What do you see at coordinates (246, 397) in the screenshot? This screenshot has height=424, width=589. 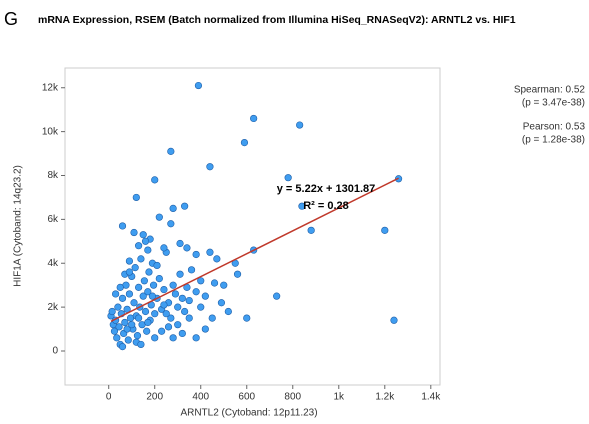 I see `x-tick-label: 600` at bounding box center [246, 397].